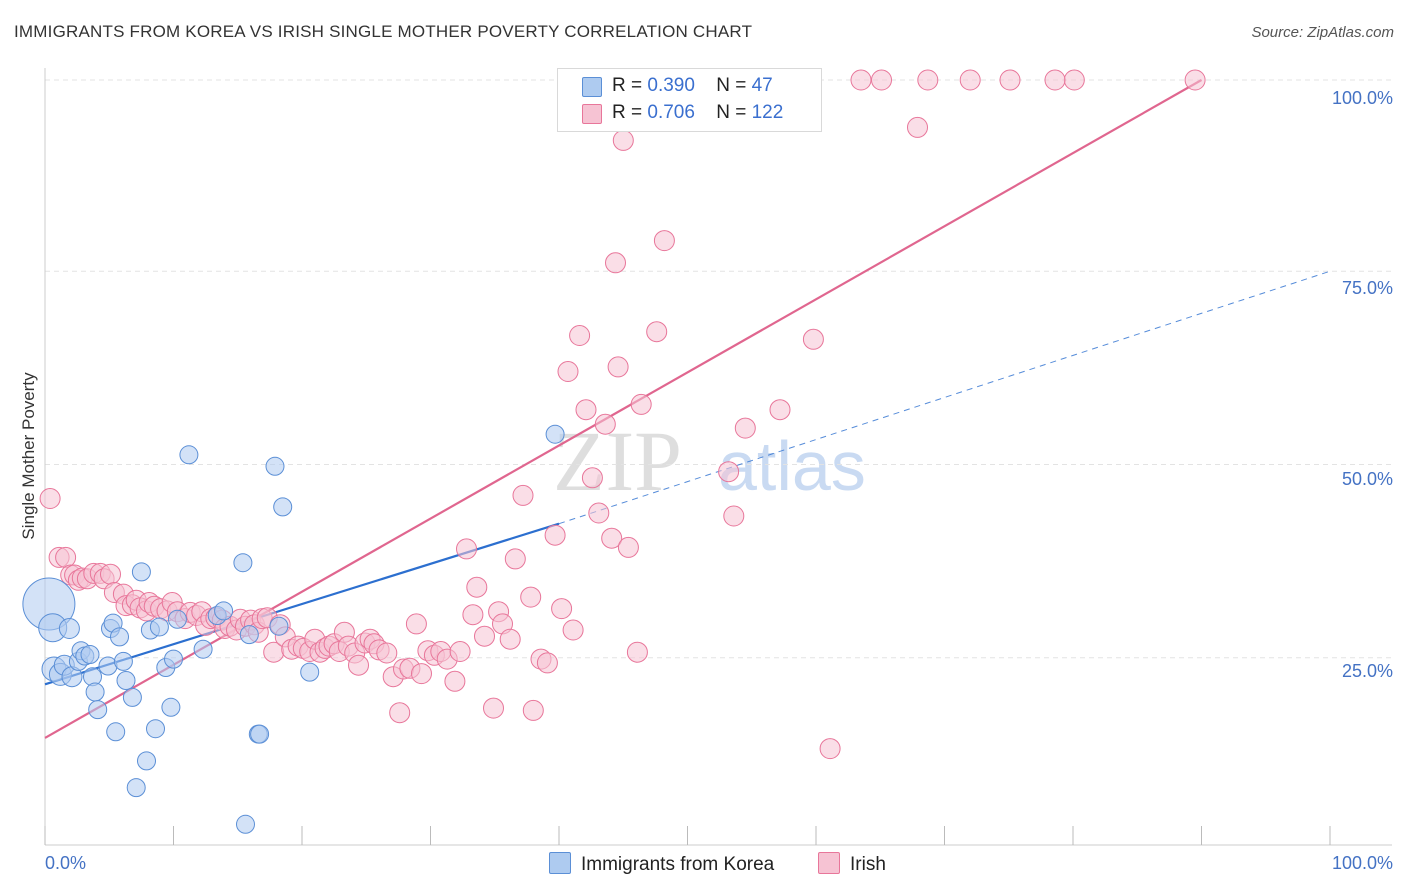 This screenshot has width=1406, height=892. I want to click on y-tick-label: 50.0%, so click(1367, 479).